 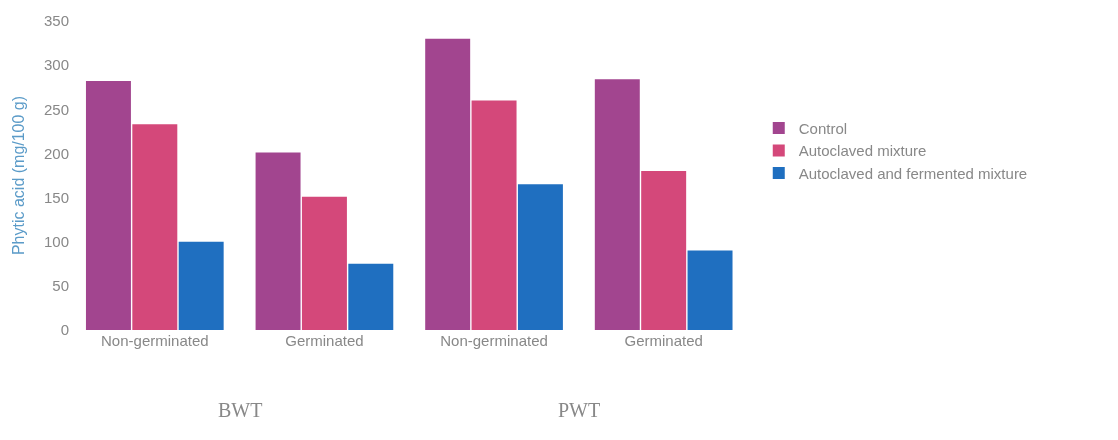 I want to click on text: BWT, so click(x=240, y=410).